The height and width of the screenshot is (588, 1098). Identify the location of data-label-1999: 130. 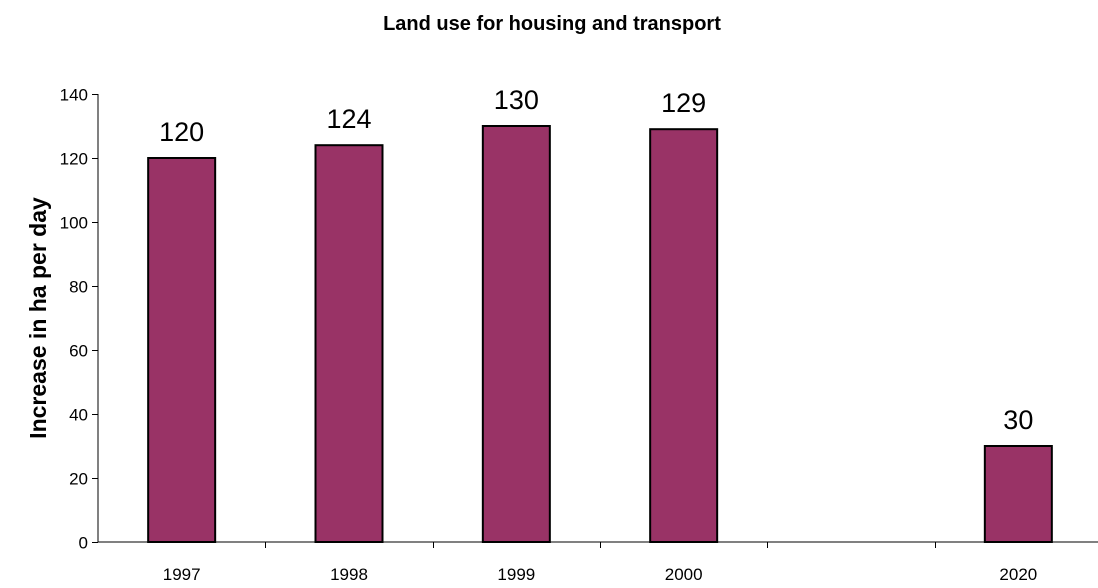
(516, 100).